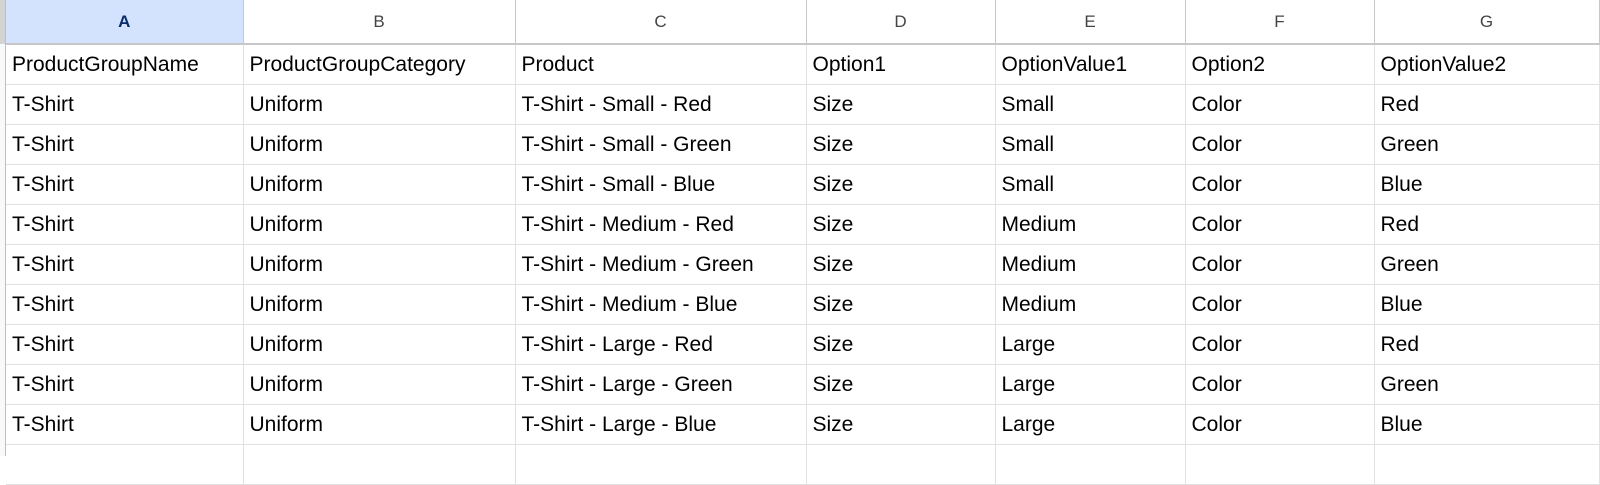  Describe the element at coordinates (901, 184) in the screenshot. I see `cell-d4: Size` at that location.